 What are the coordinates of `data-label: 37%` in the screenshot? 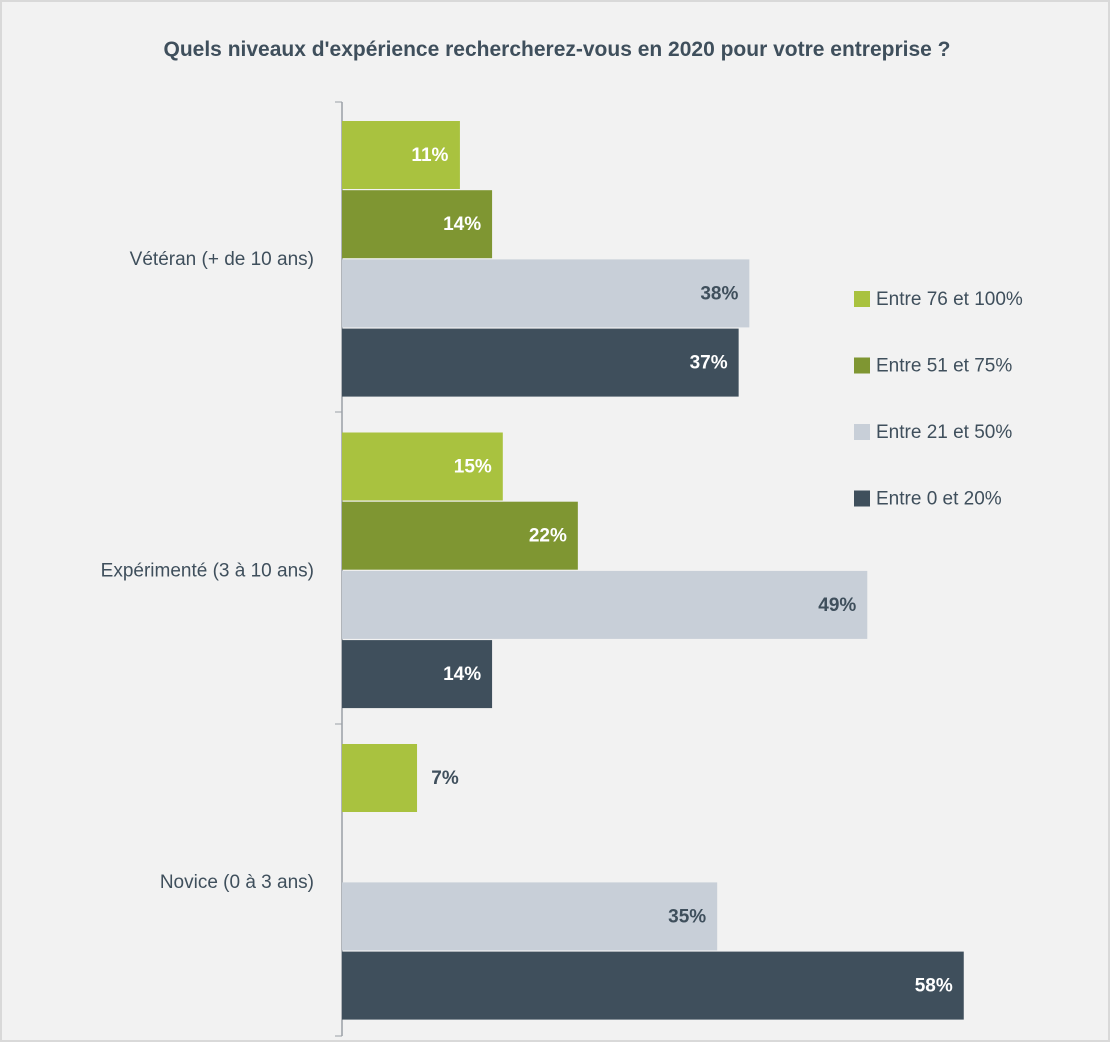 It's located at (709, 363).